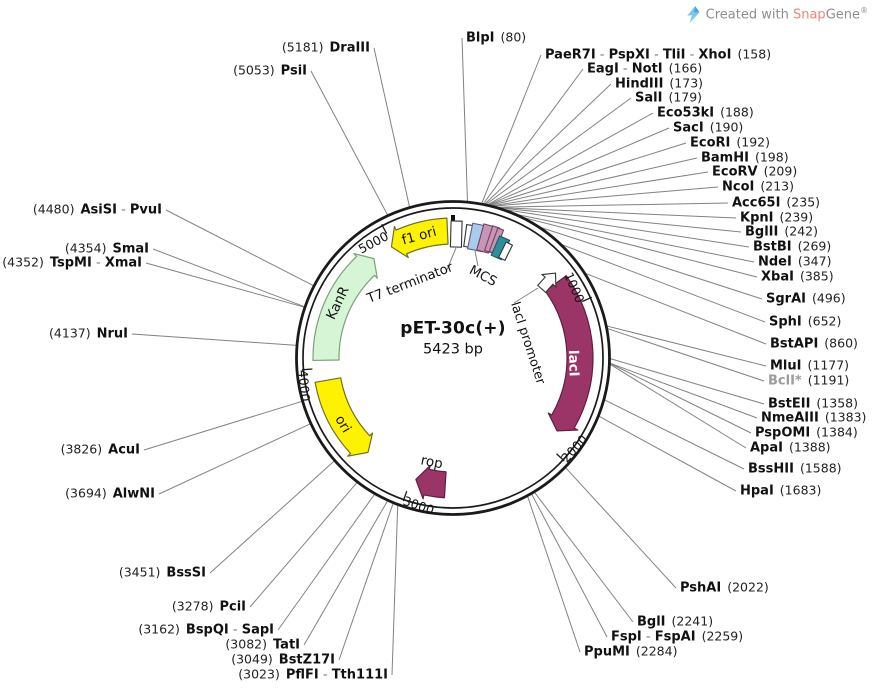  I want to click on enzyme-name: PvuI, so click(145, 210).